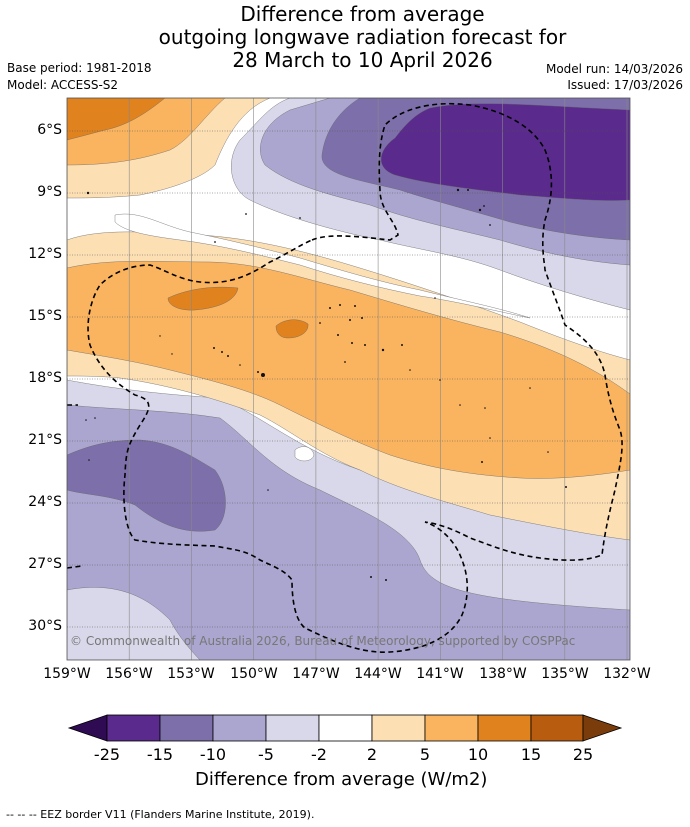 This screenshot has height=827, width=690. What do you see at coordinates (316, 674) in the screenshot?
I see `longitude-label: 147°W` at bounding box center [316, 674].